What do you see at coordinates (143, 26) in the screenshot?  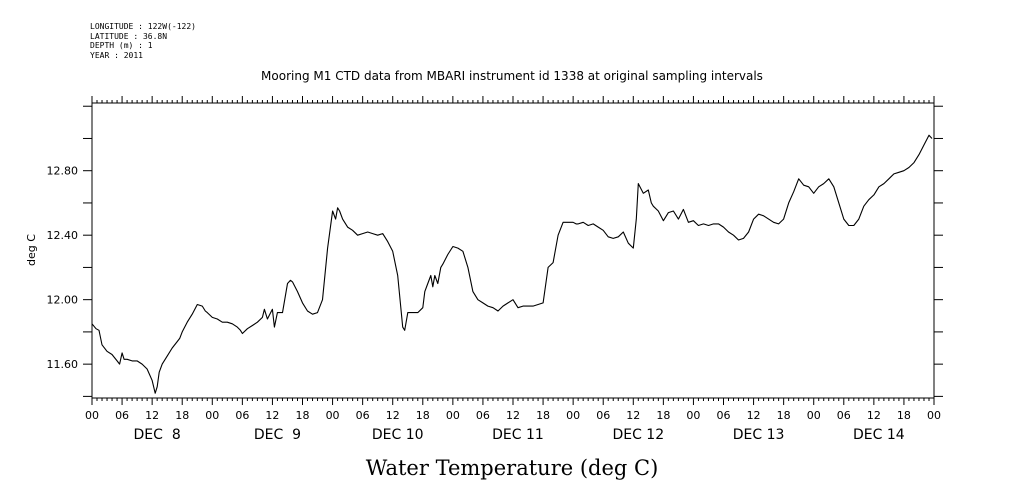 I see `longitude-label: LONGITUDE : 122W(-122)` at bounding box center [143, 26].